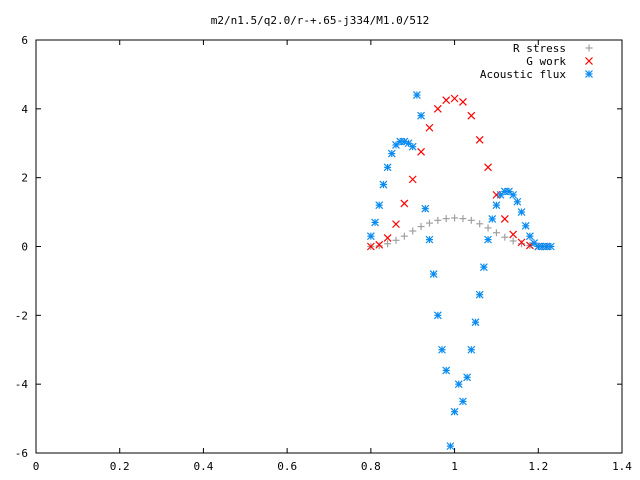  What do you see at coordinates (24, 40) in the screenshot?
I see `y-tick-label: 6` at bounding box center [24, 40].